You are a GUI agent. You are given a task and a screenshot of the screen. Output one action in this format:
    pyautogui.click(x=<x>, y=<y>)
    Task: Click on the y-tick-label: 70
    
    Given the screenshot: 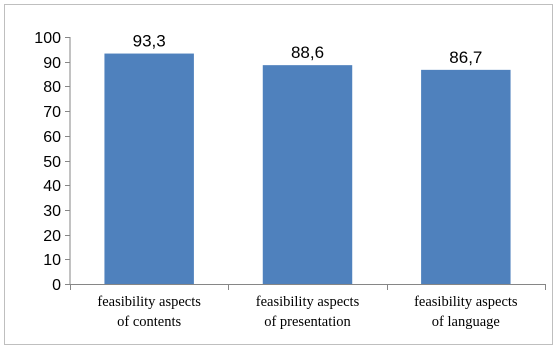 What is the action you would take?
    pyautogui.click(x=52, y=112)
    